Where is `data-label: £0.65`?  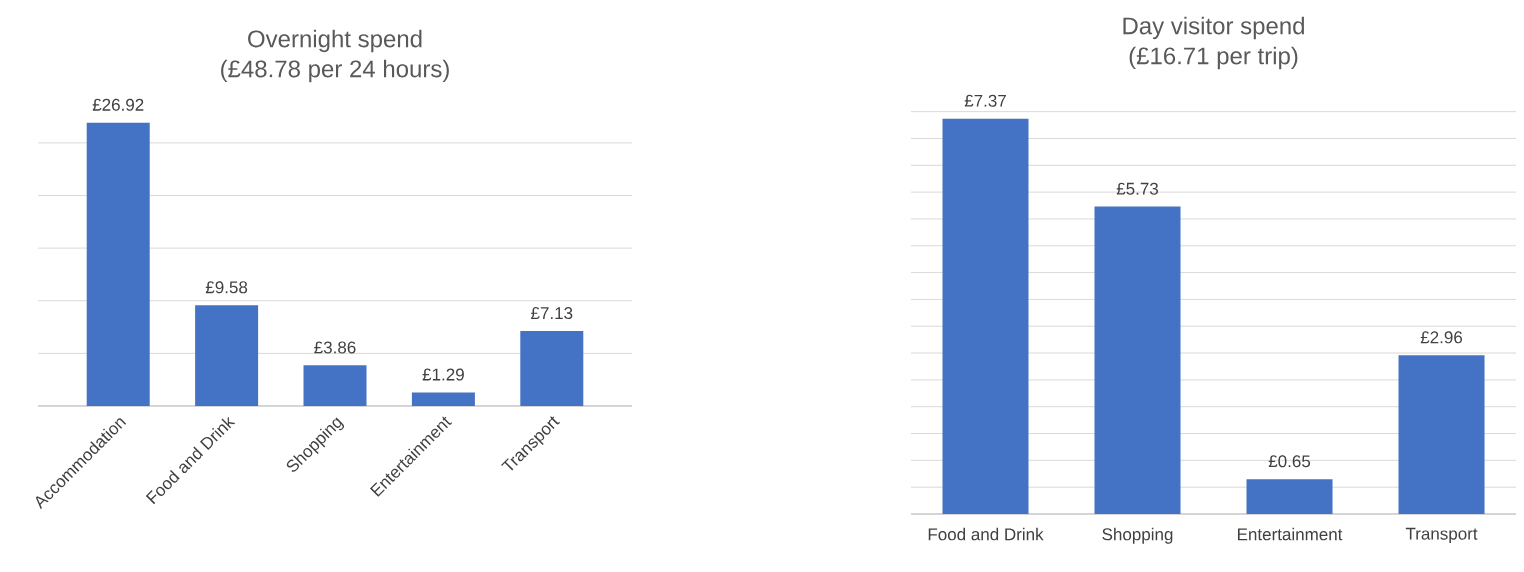
data-label: £0.65 is located at coordinates (1289, 461).